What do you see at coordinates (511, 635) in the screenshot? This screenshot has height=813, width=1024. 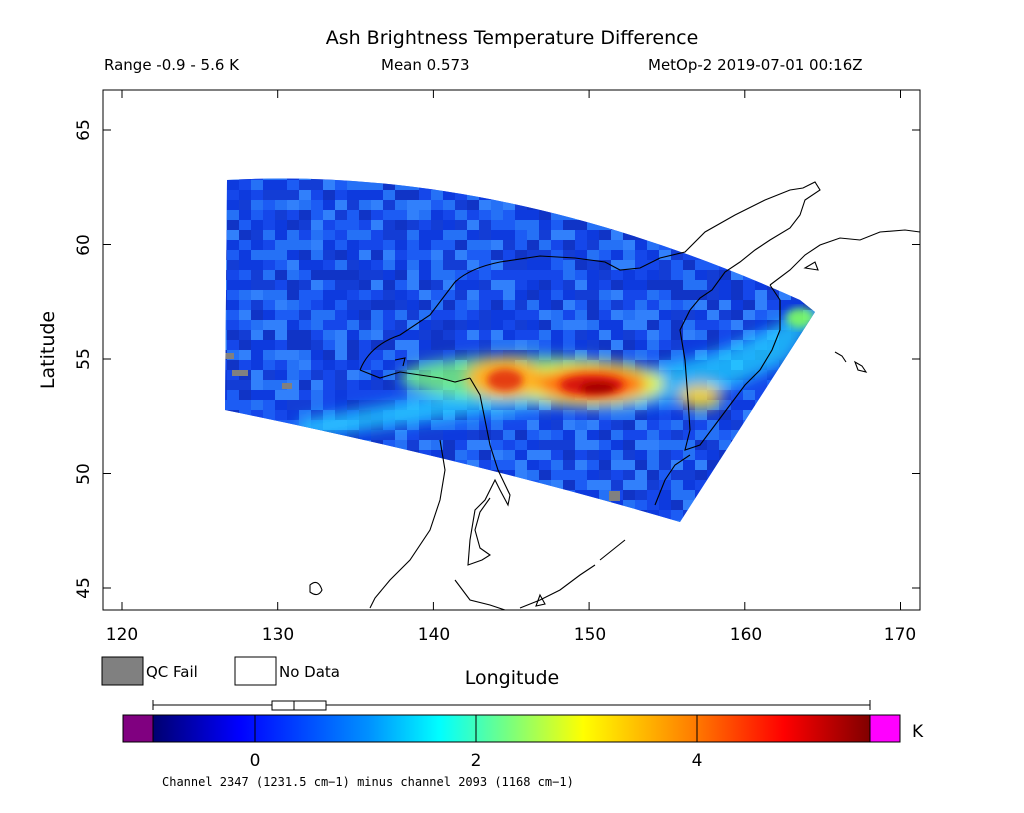 I see `x-tick-labels: 120 130 140 150 160 170` at bounding box center [511, 635].